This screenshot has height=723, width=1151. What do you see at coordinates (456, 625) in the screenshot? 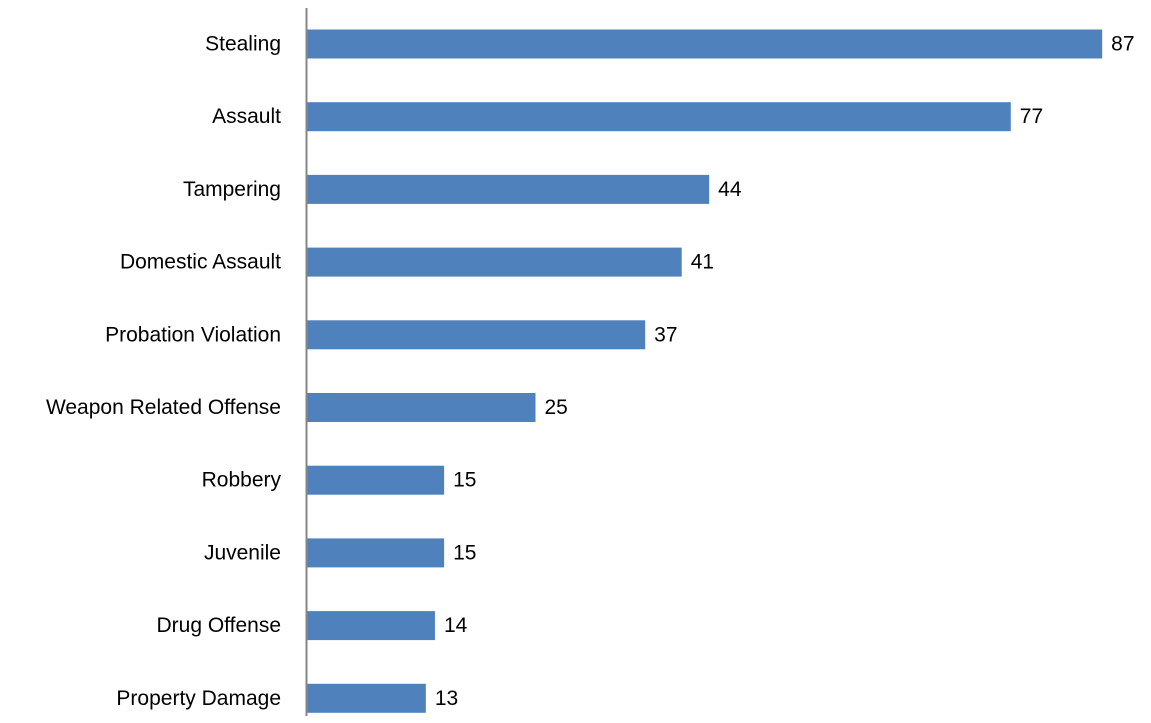
I see `data-label: 14` at bounding box center [456, 625].